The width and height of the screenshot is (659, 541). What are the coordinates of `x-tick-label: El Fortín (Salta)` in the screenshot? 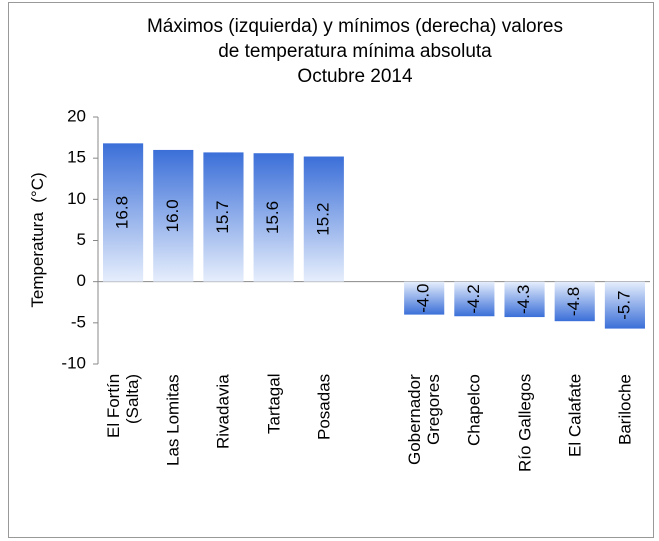 It's located at (123, 406).